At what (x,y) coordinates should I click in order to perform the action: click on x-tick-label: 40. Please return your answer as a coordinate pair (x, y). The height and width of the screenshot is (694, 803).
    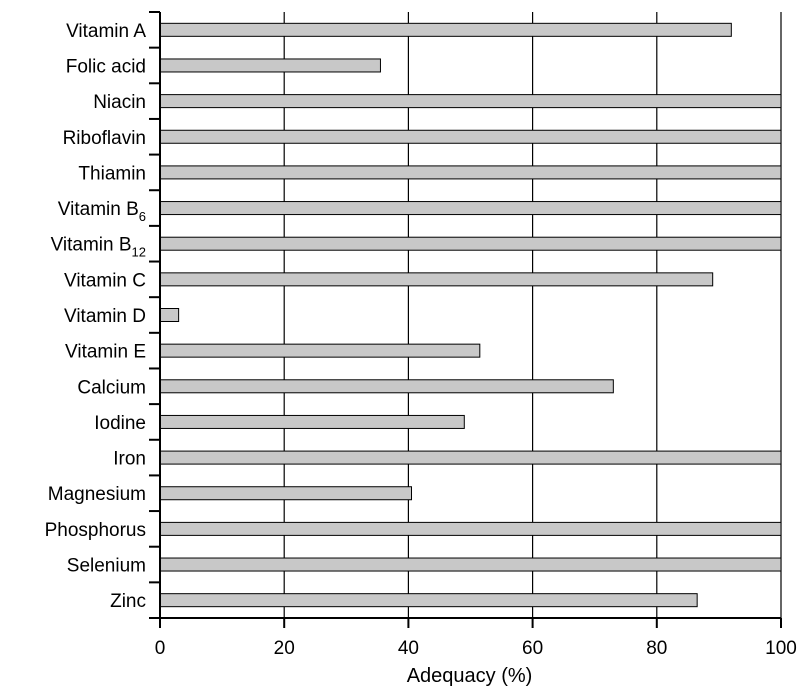
    Looking at the image, I should click on (408, 648).